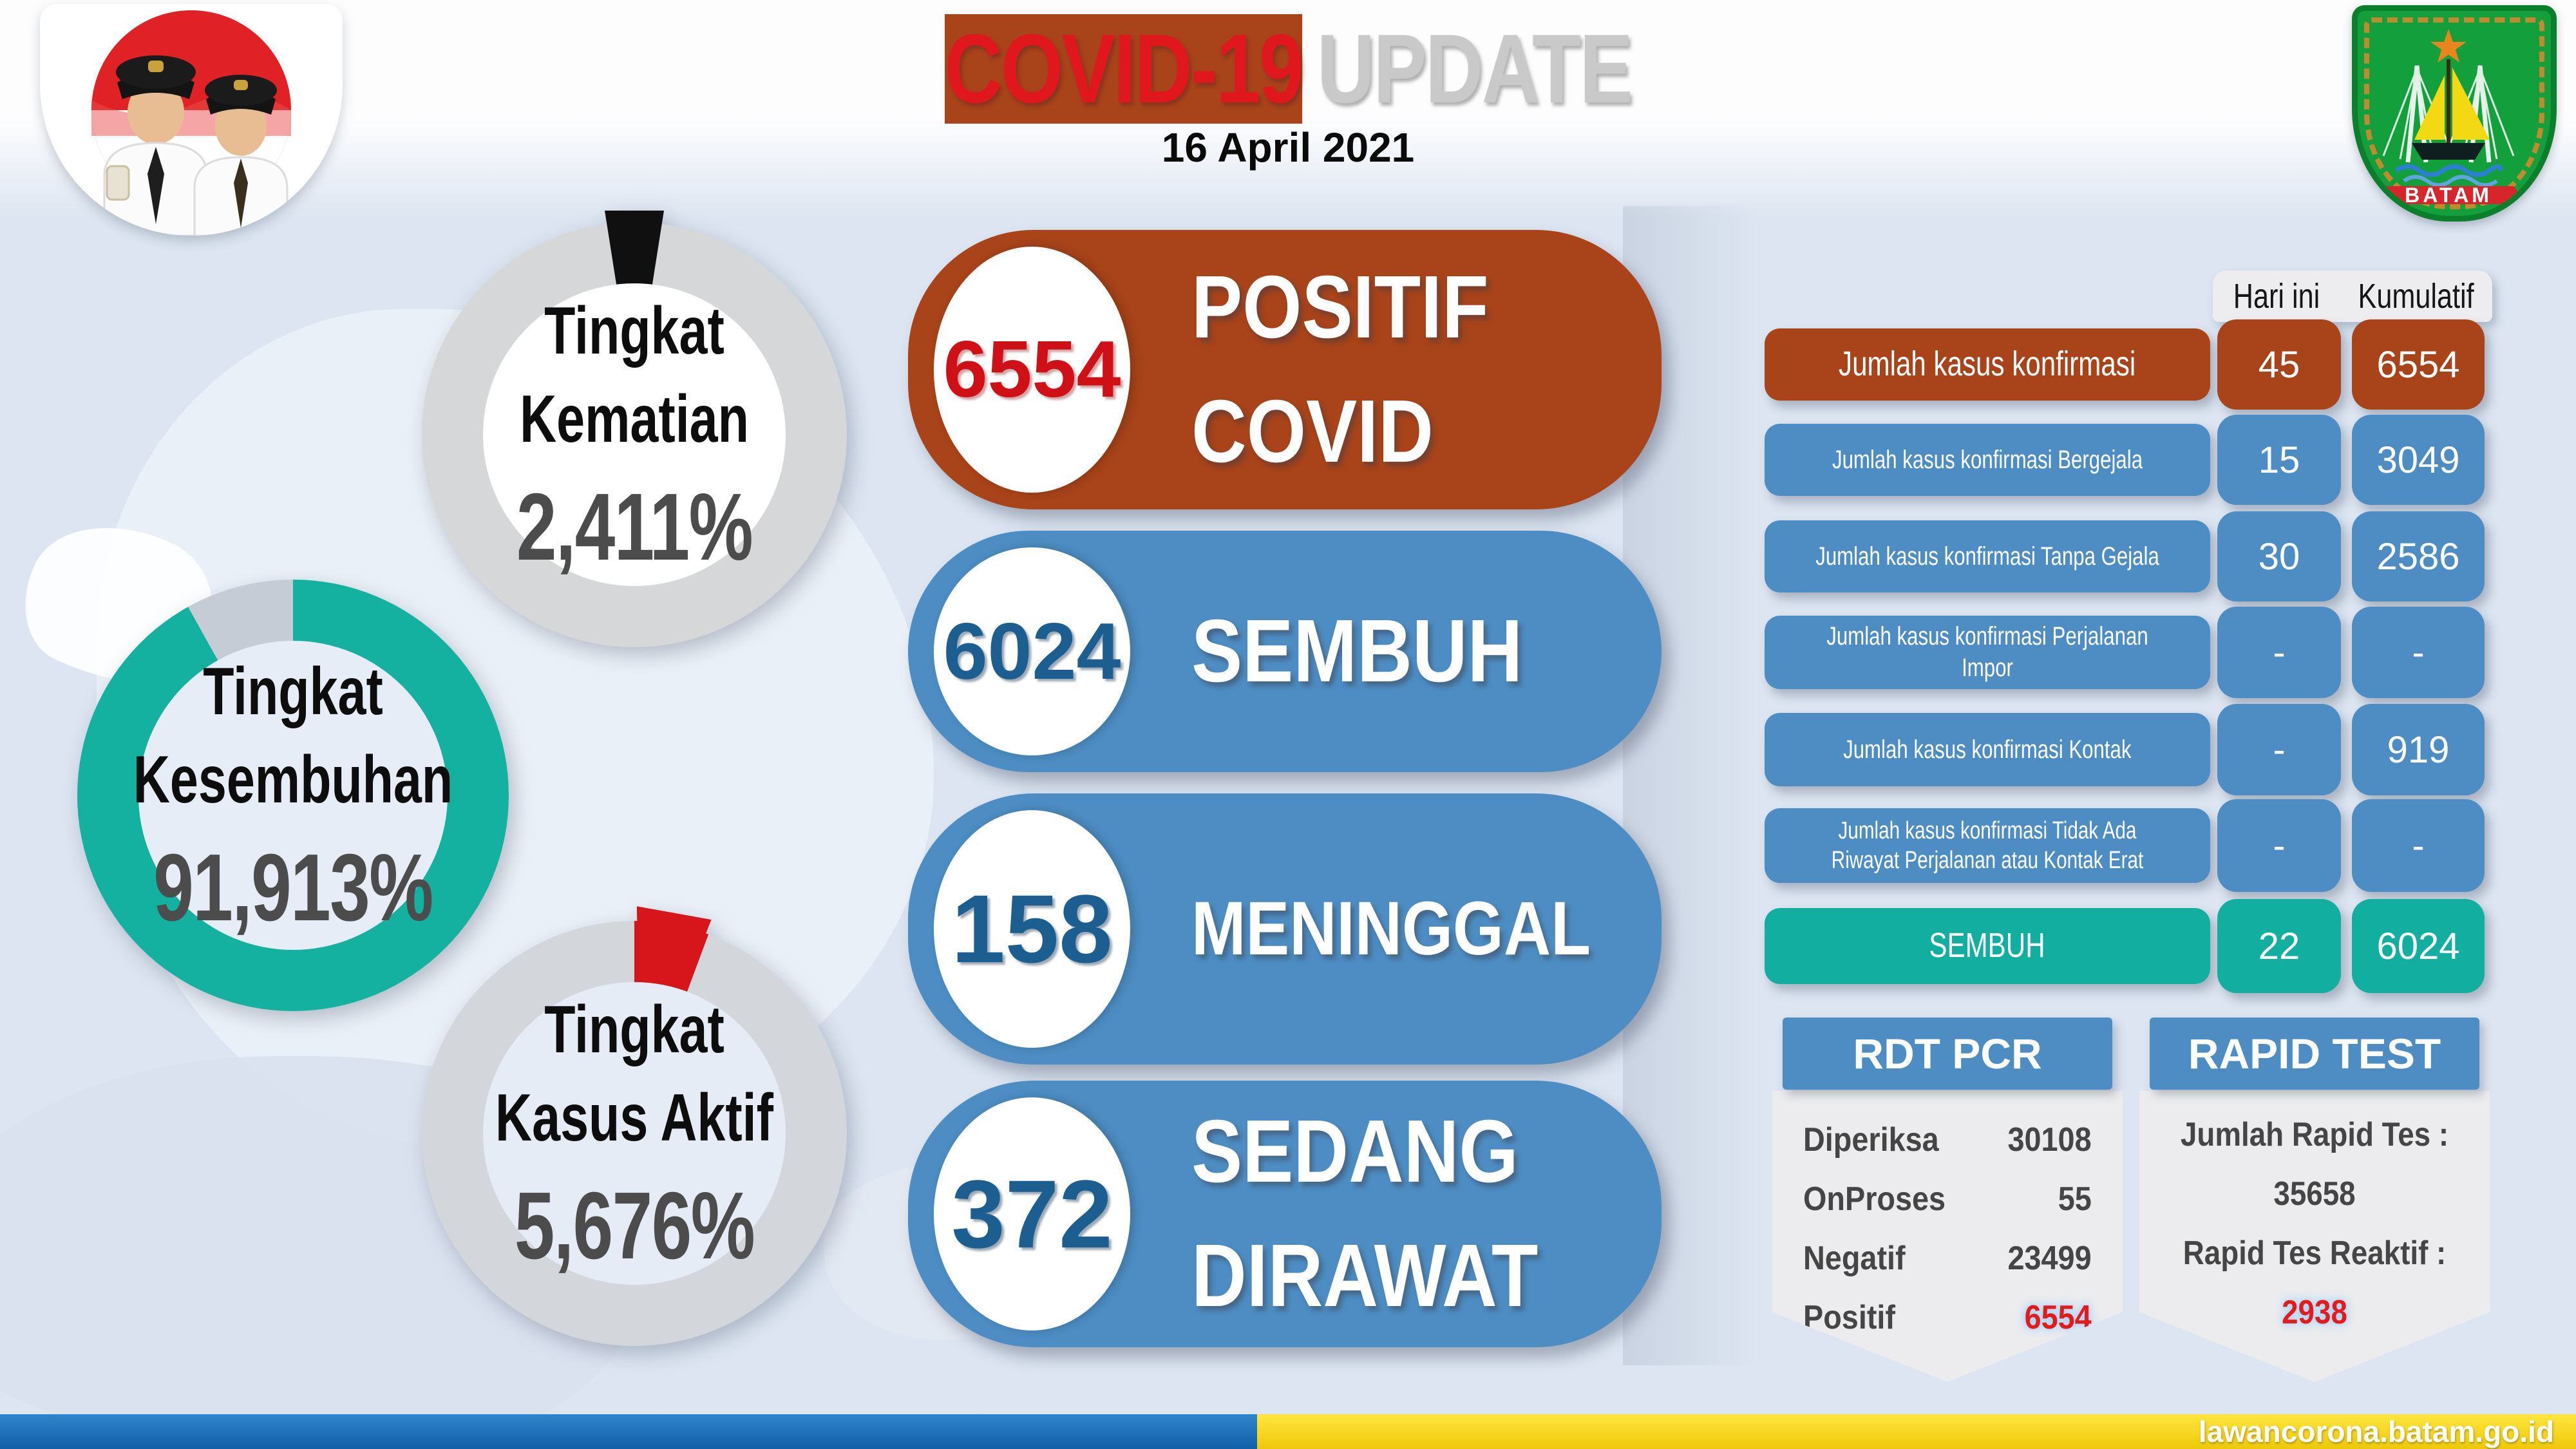 This screenshot has width=2576, height=1449. Describe the element at coordinates (1948, 1258) in the screenshot. I see `rdt-row-negatif: Negatif 23499` at that location.